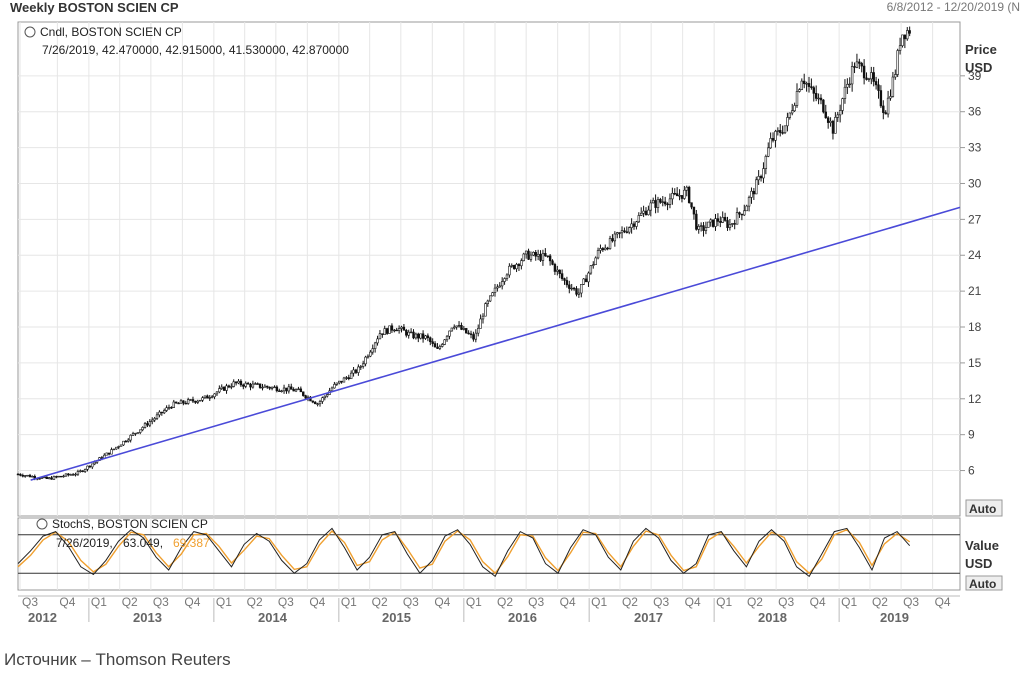 The height and width of the screenshot is (678, 1024). I want to click on x-year-label: 2016, so click(522, 617).